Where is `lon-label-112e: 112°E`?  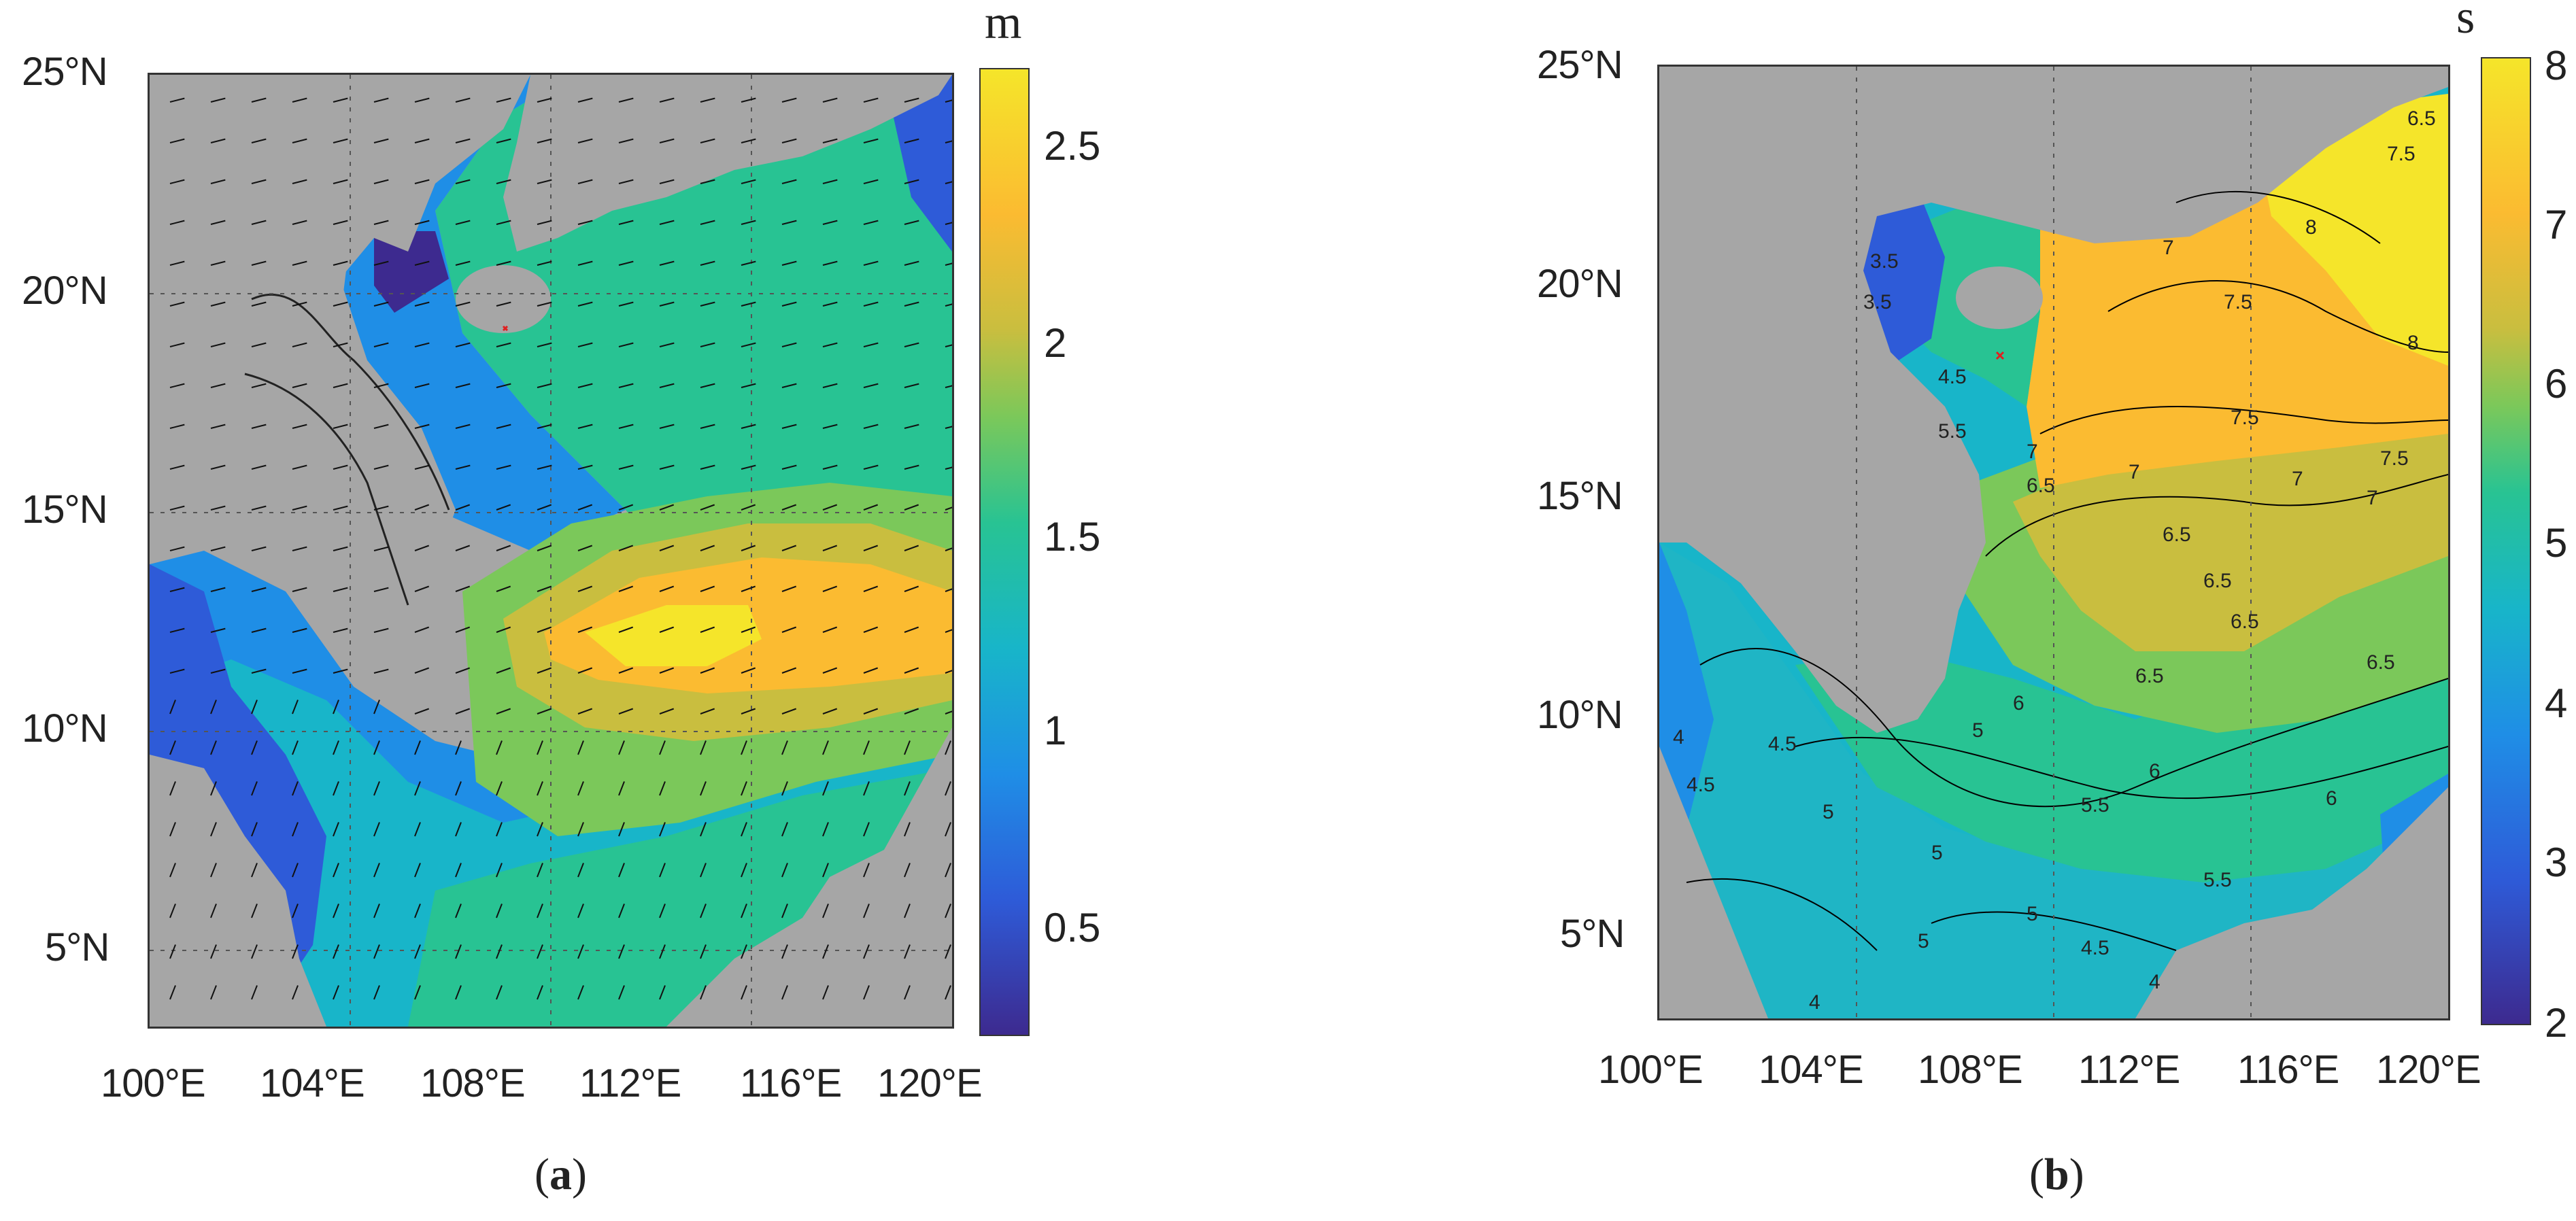 lon-label-112e: 112°E is located at coordinates (2129, 1070).